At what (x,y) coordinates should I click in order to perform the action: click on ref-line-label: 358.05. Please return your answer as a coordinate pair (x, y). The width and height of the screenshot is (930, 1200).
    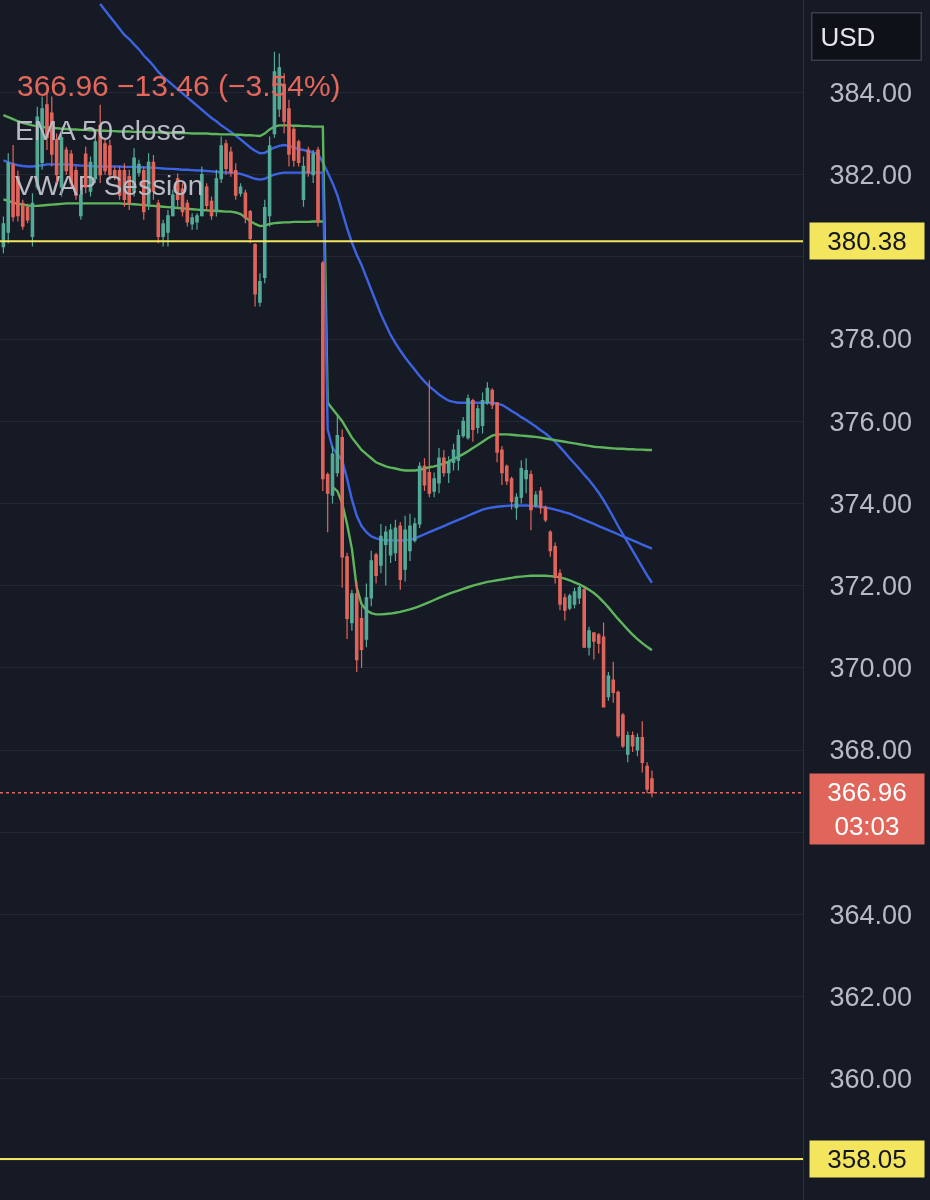
    Looking at the image, I should click on (867, 1159).